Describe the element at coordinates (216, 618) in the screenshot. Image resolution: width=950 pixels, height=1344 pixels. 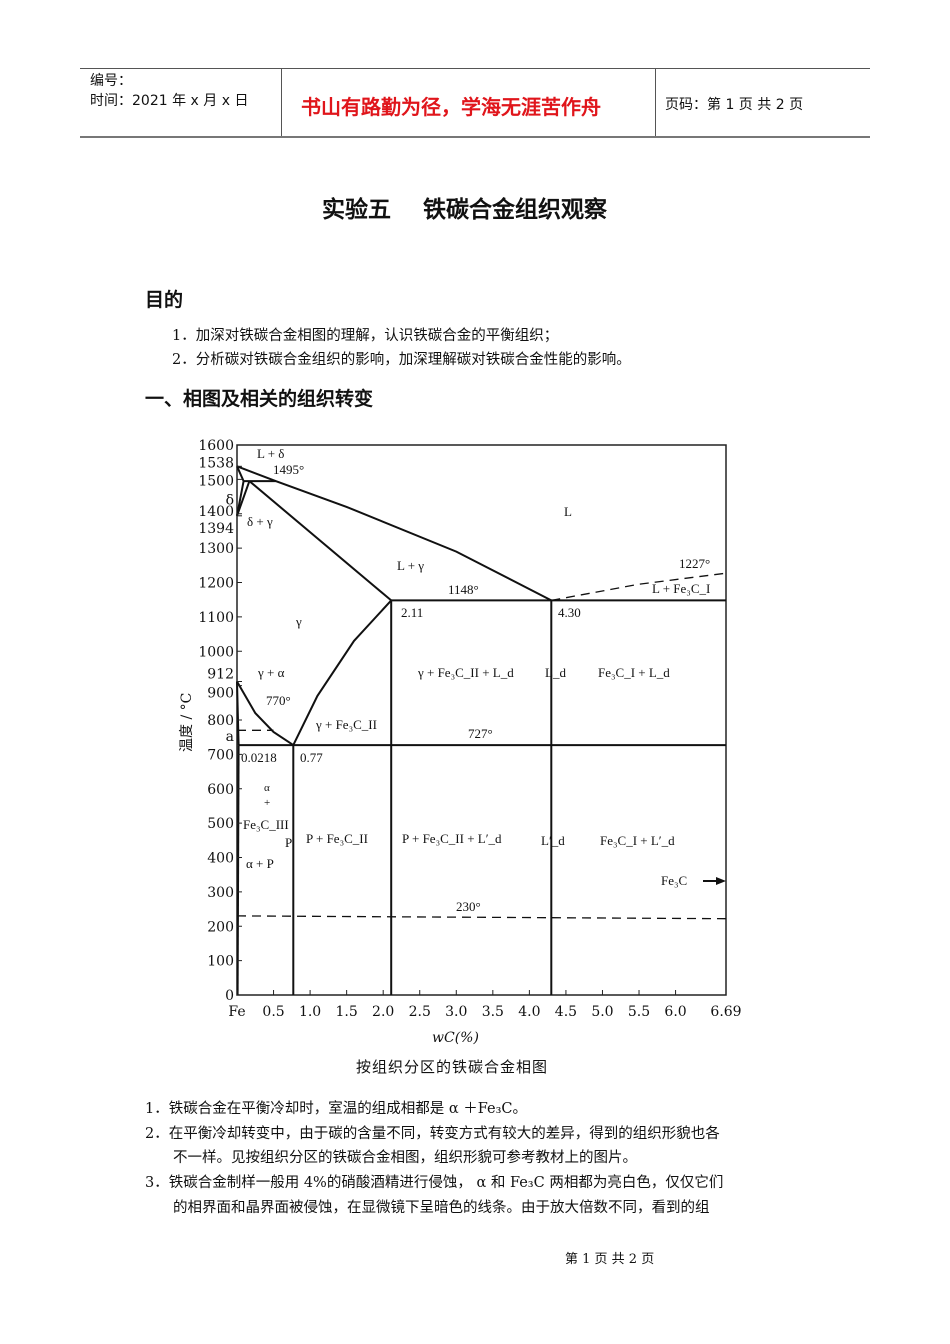
I see `y-tick-label: 1100` at that location.